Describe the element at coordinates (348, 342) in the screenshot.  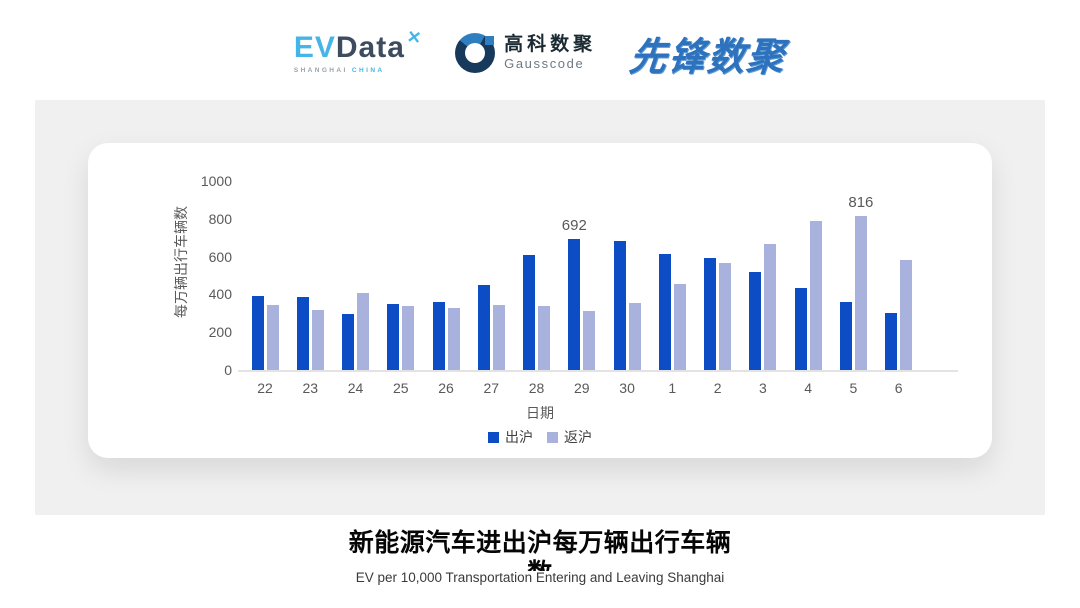
I see `bar-出沪-24` at that location.